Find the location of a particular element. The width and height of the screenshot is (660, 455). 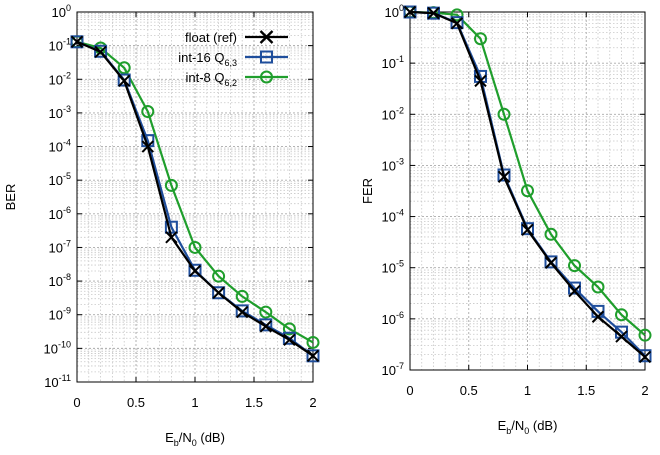

fer-y-tick-label: 10⁻⁴ is located at coordinates (393, 216).